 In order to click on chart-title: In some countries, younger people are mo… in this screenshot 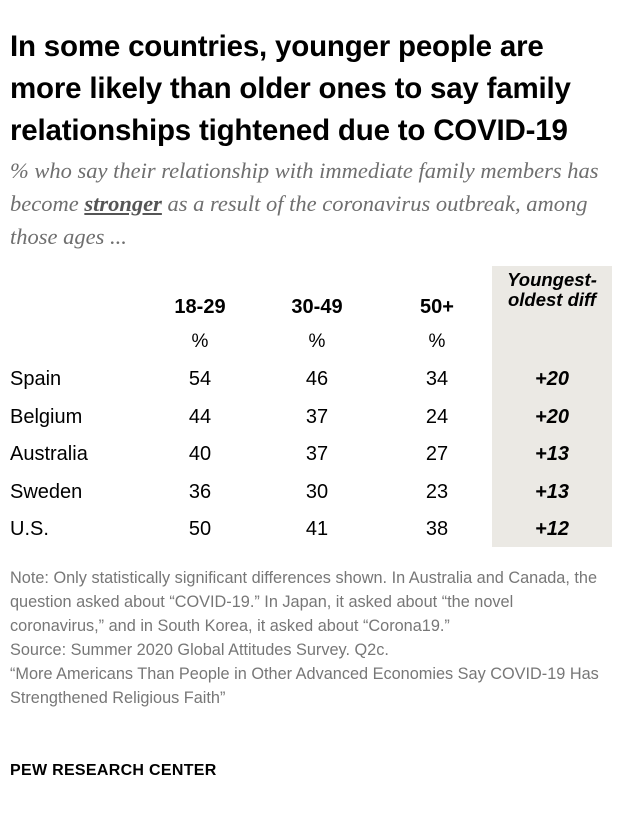, I will do `click(290, 88)`.